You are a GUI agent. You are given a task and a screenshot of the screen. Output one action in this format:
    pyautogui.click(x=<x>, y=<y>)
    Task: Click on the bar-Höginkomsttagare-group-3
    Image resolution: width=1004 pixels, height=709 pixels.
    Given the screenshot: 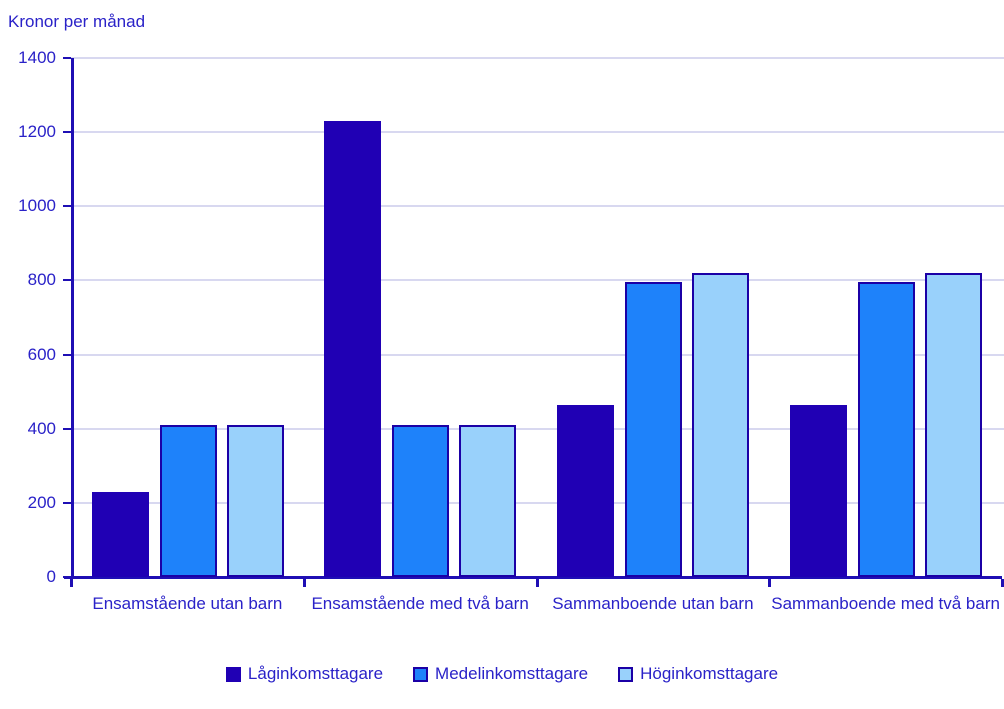 What is the action you would take?
    pyautogui.click(x=953, y=425)
    